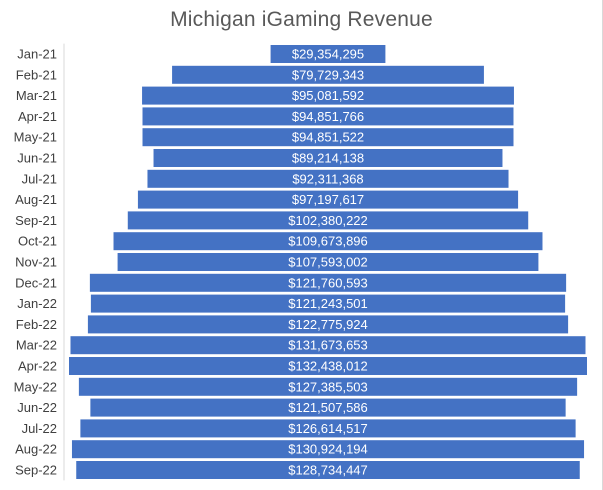 This screenshot has height=490, width=603. I want to click on category-tick-label: Dec-21, so click(36, 282).